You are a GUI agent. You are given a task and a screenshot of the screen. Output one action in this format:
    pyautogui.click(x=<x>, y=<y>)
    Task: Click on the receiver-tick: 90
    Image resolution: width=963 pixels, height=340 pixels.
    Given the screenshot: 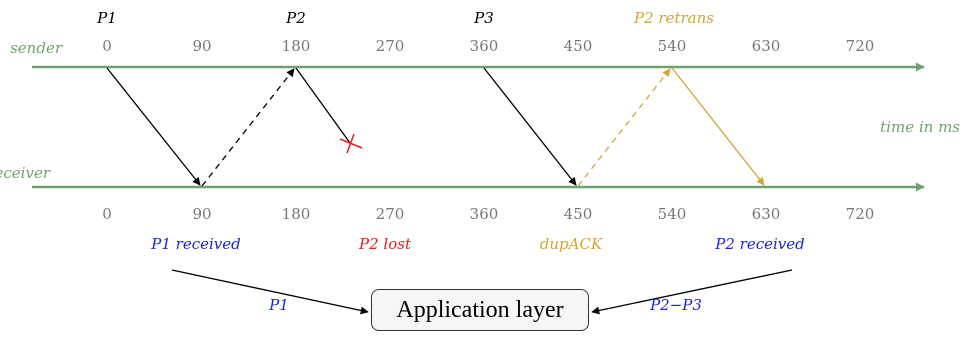 What is the action you would take?
    pyautogui.click(x=201, y=214)
    